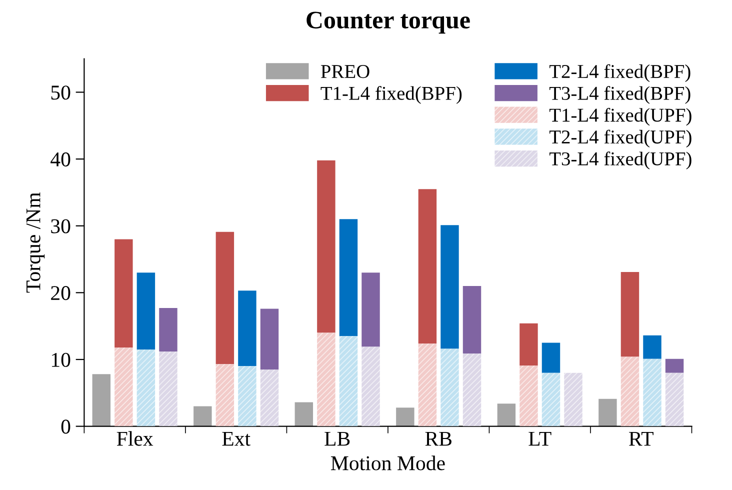  Describe the element at coordinates (619, 73) in the screenshot. I see `legend-label: T2-L4 fixed(BPF)` at that location.